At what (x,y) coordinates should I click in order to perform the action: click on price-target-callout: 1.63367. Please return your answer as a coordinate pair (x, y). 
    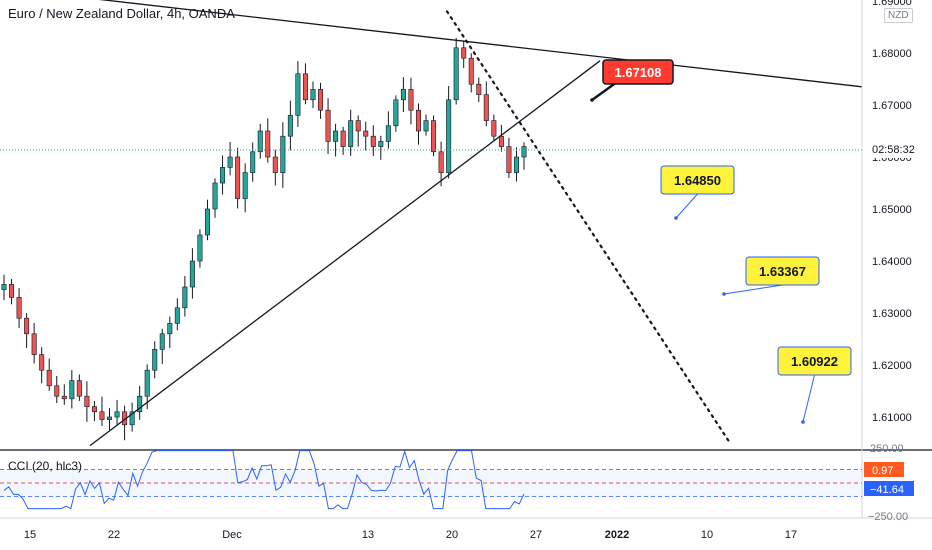
    Looking at the image, I should click on (771, 276).